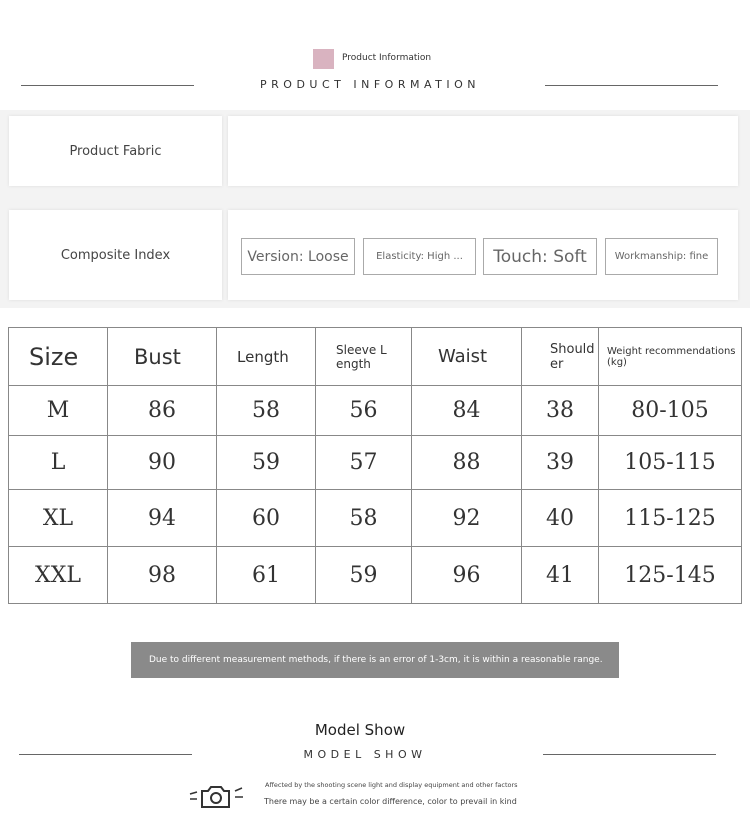 This screenshot has height=824, width=750. I want to click on table-cell: 56, so click(363, 410).